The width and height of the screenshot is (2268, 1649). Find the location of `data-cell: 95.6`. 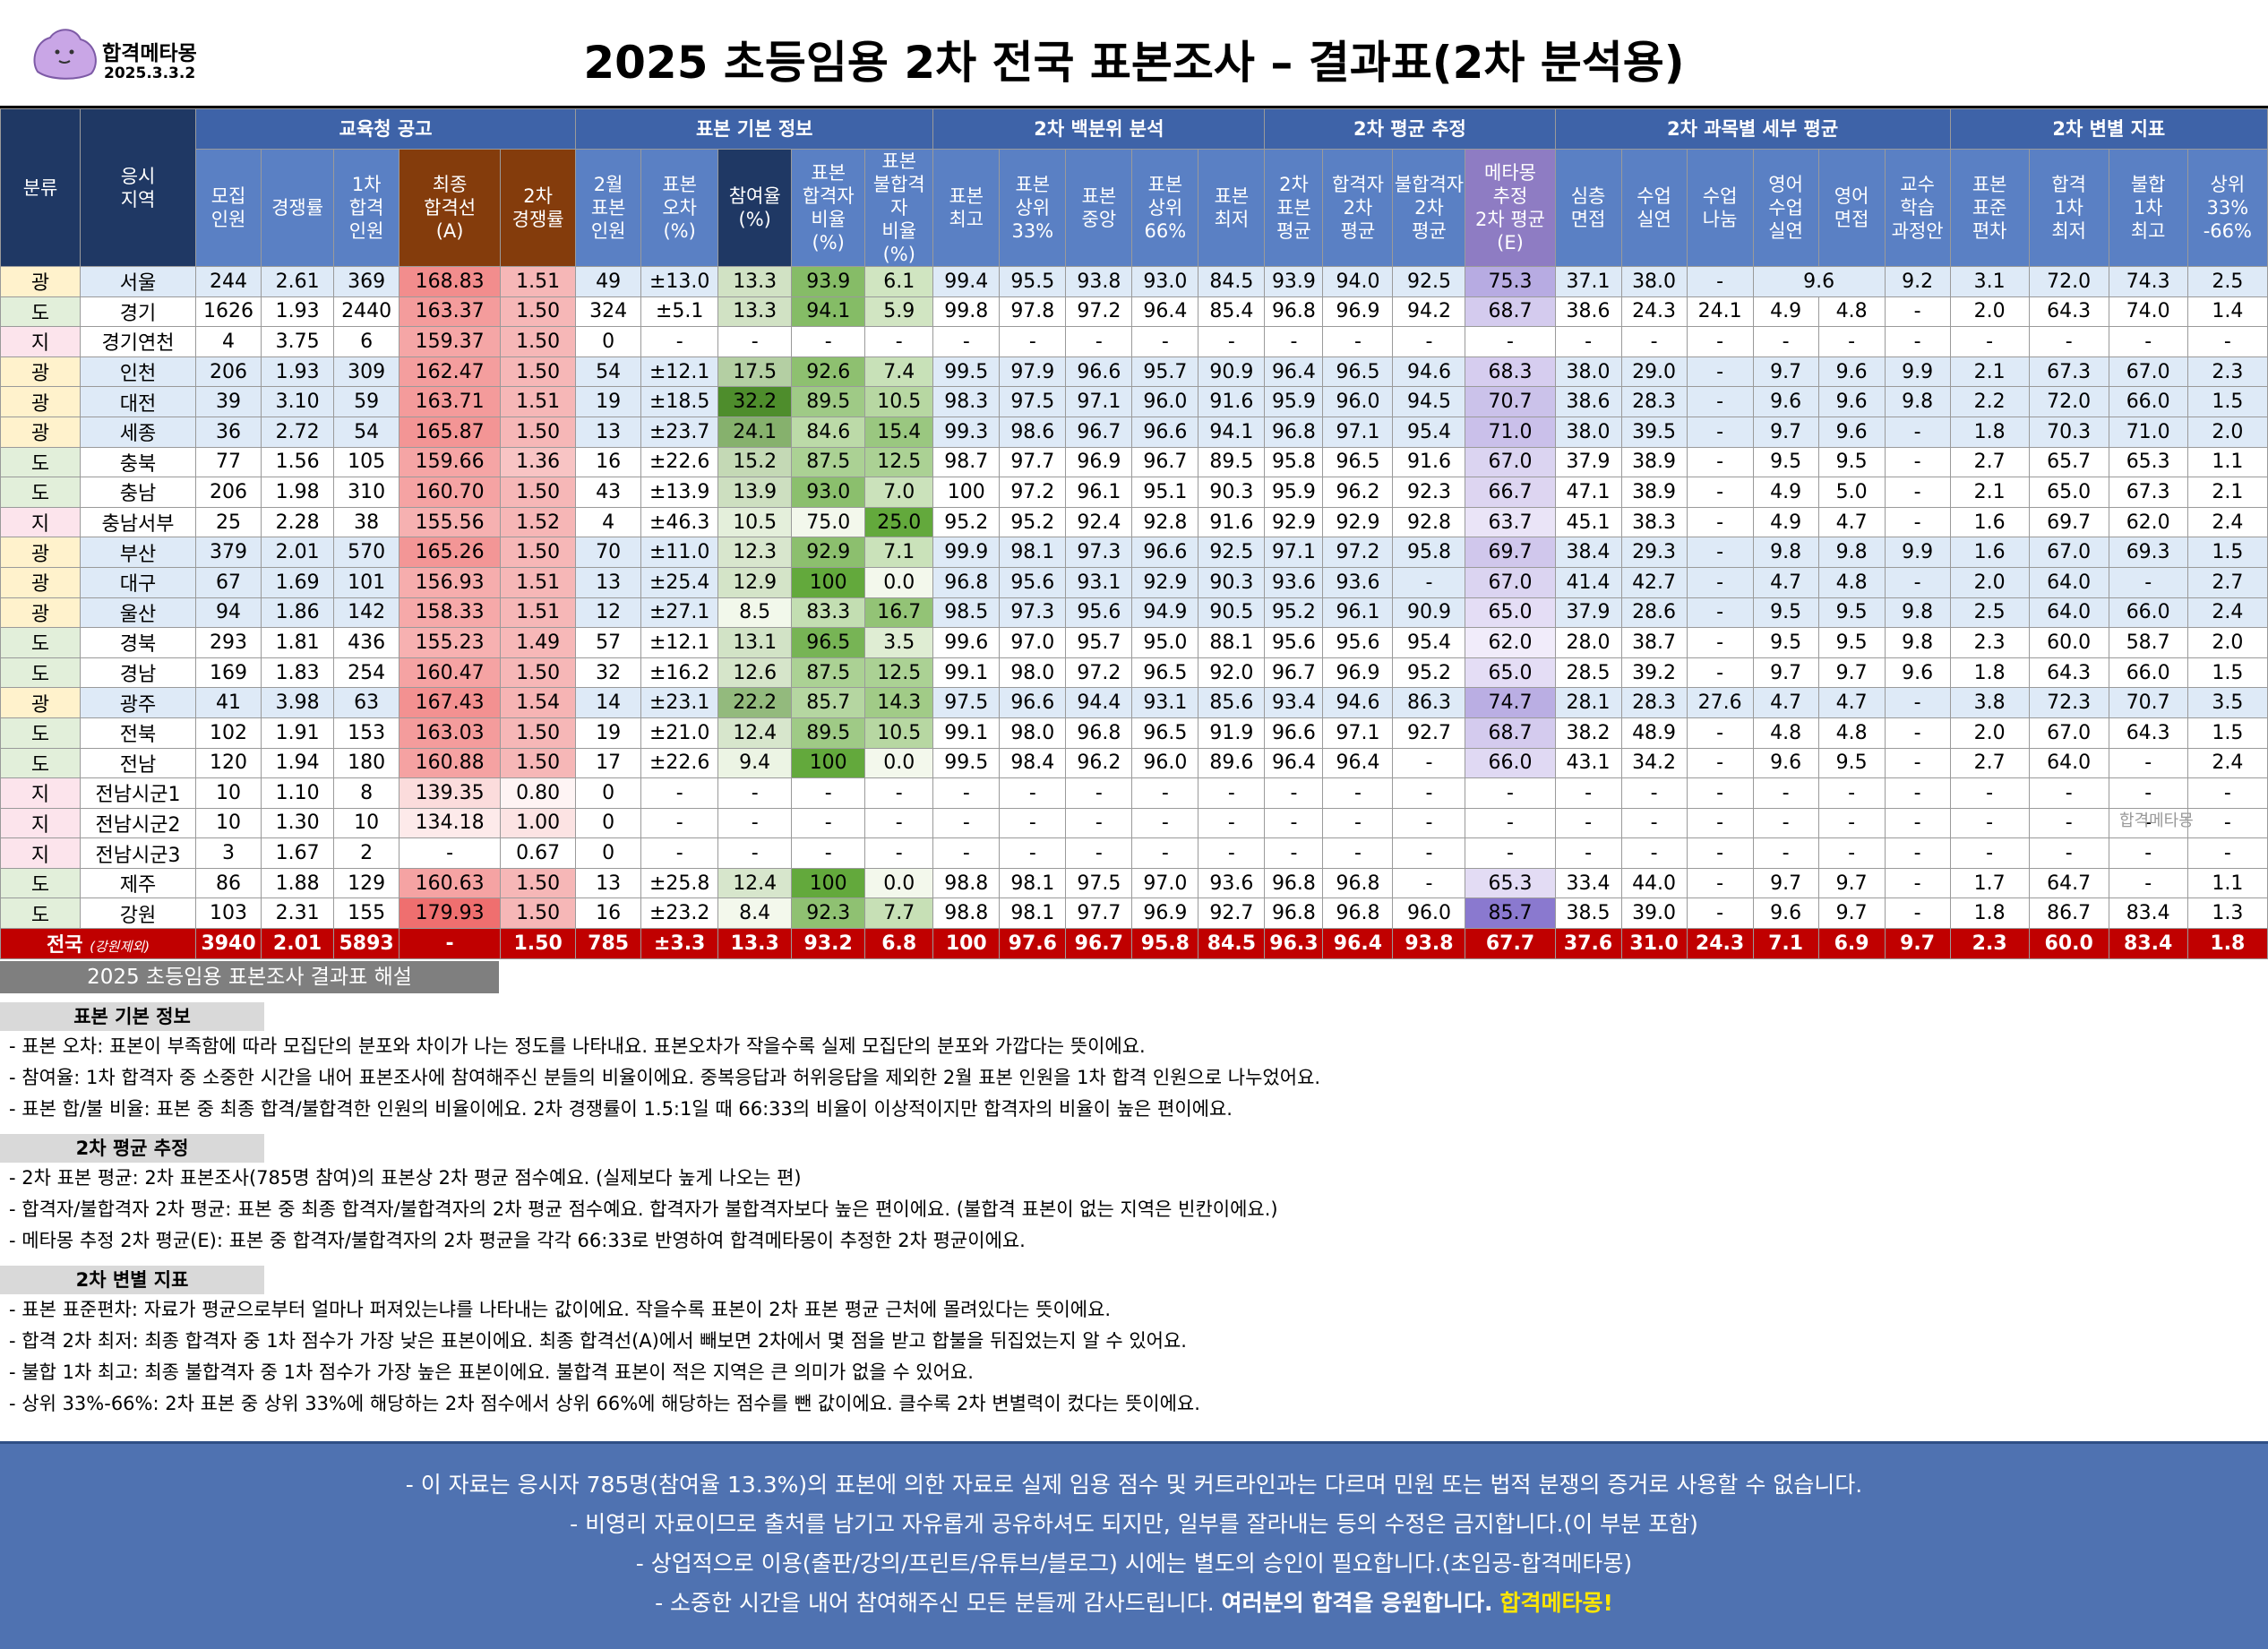

data-cell: 95.6 is located at coordinates (1358, 643).